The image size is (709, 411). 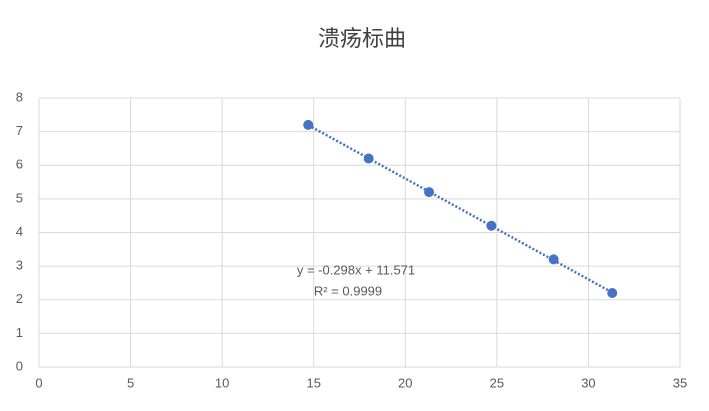 What do you see at coordinates (313, 382) in the screenshot?
I see `x-tick-label: 15` at bounding box center [313, 382].